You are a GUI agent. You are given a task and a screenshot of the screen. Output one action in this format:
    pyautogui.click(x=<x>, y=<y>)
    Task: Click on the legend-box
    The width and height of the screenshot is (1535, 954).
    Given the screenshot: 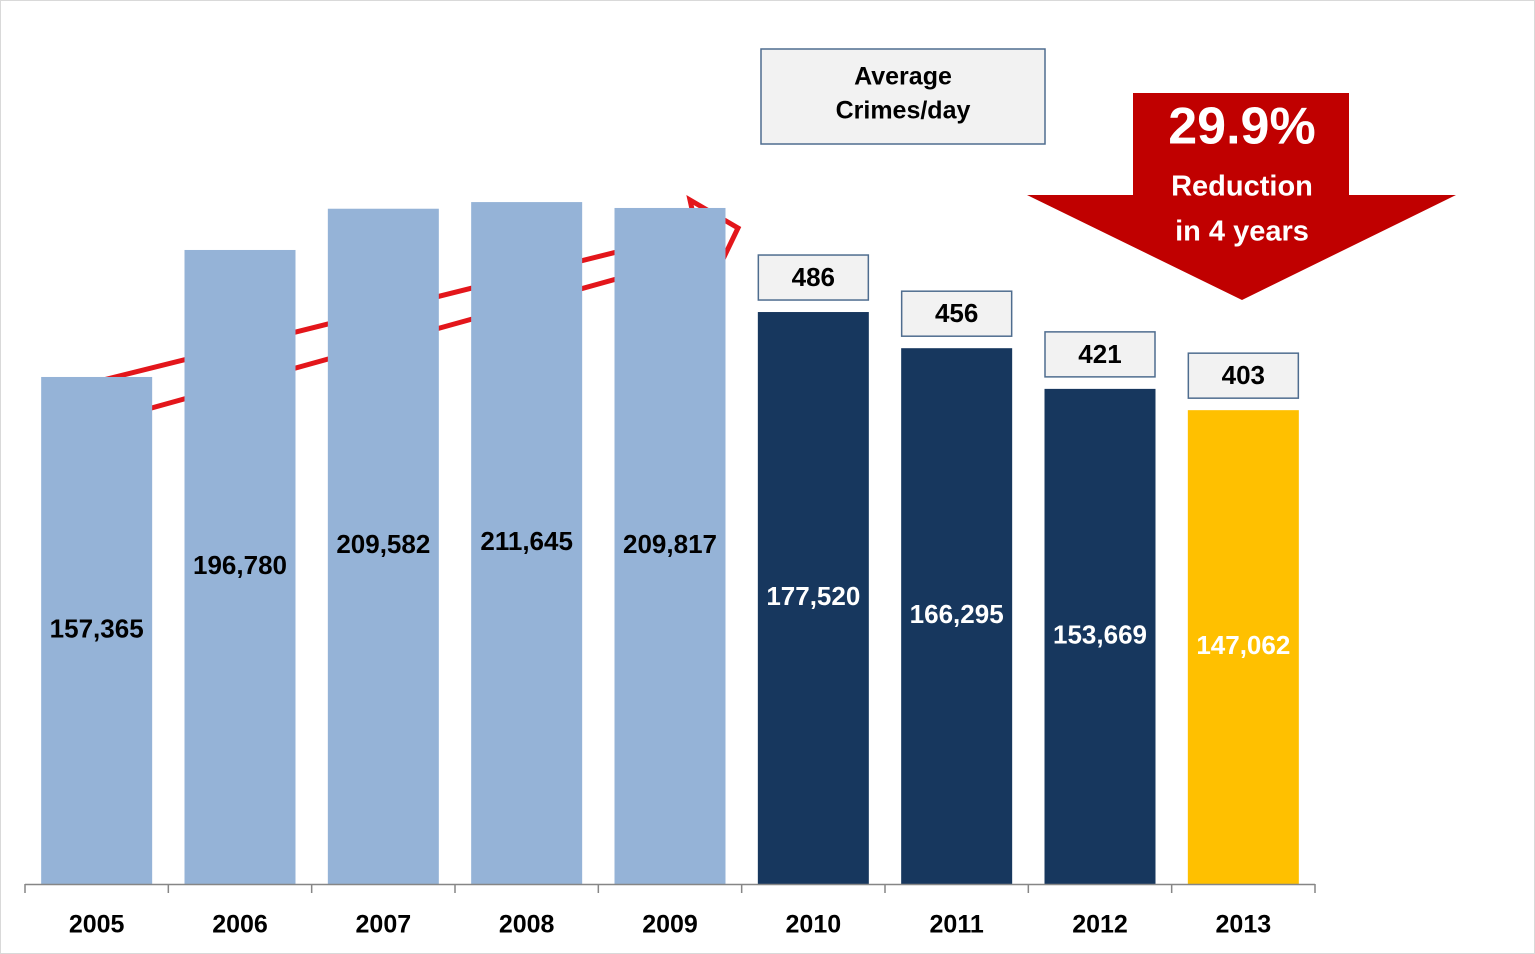 What is the action you would take?
    pyautogui.click(x=903, y=96)
    